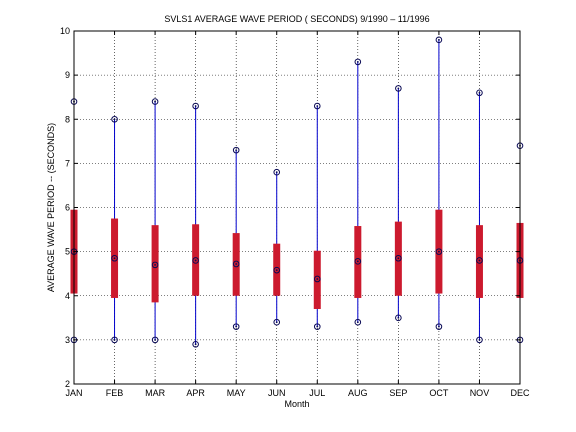 Image resolution: width=576 pixels, height=432 pixels. What do you see at coordinates (277, 393) in the screenshot?
I see `x-tick-label: JUN` at bounding box center [277, 393].